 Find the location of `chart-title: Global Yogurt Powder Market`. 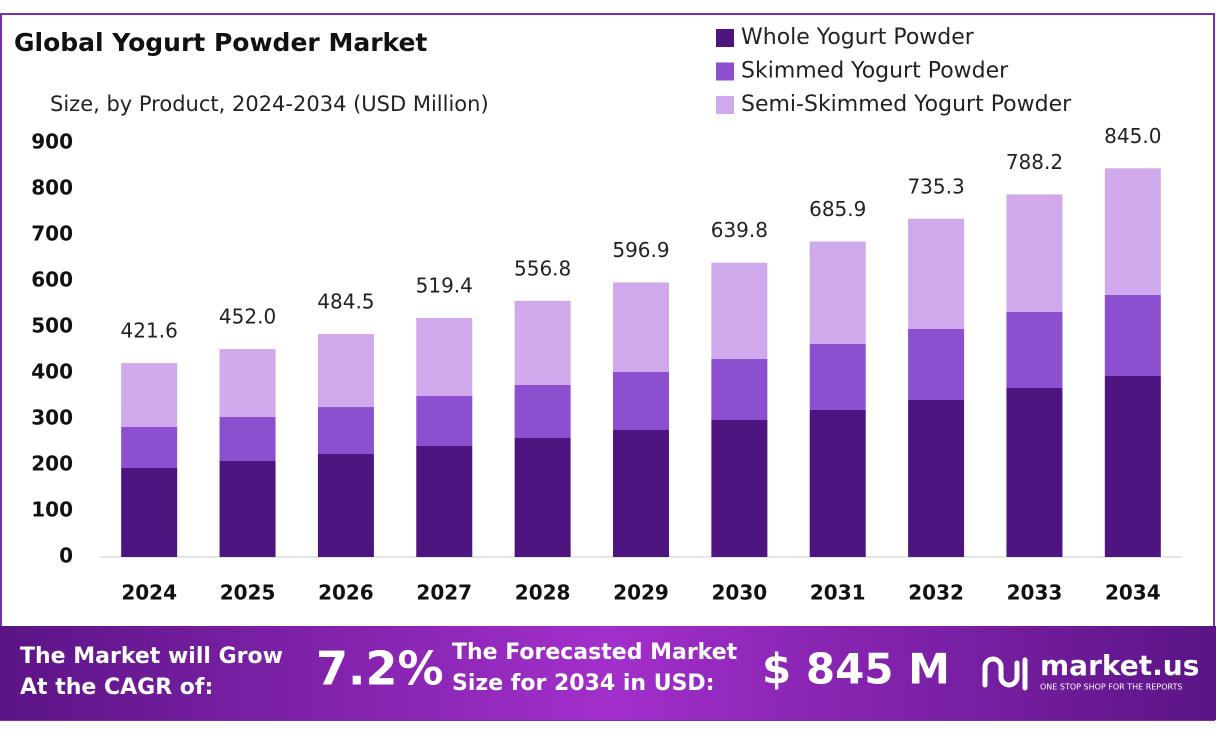

chart-title: Global Yogurt Powder Market is located at coordinates (220, 42).